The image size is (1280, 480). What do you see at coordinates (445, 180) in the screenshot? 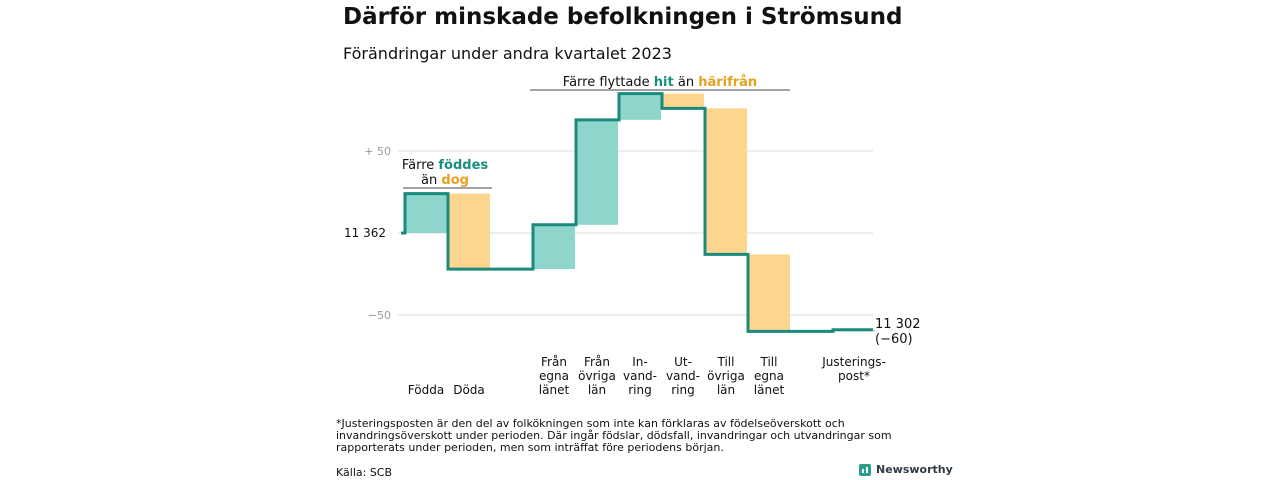
I see `births-annotation-line2: än dog` at bounding box center [445, 180].